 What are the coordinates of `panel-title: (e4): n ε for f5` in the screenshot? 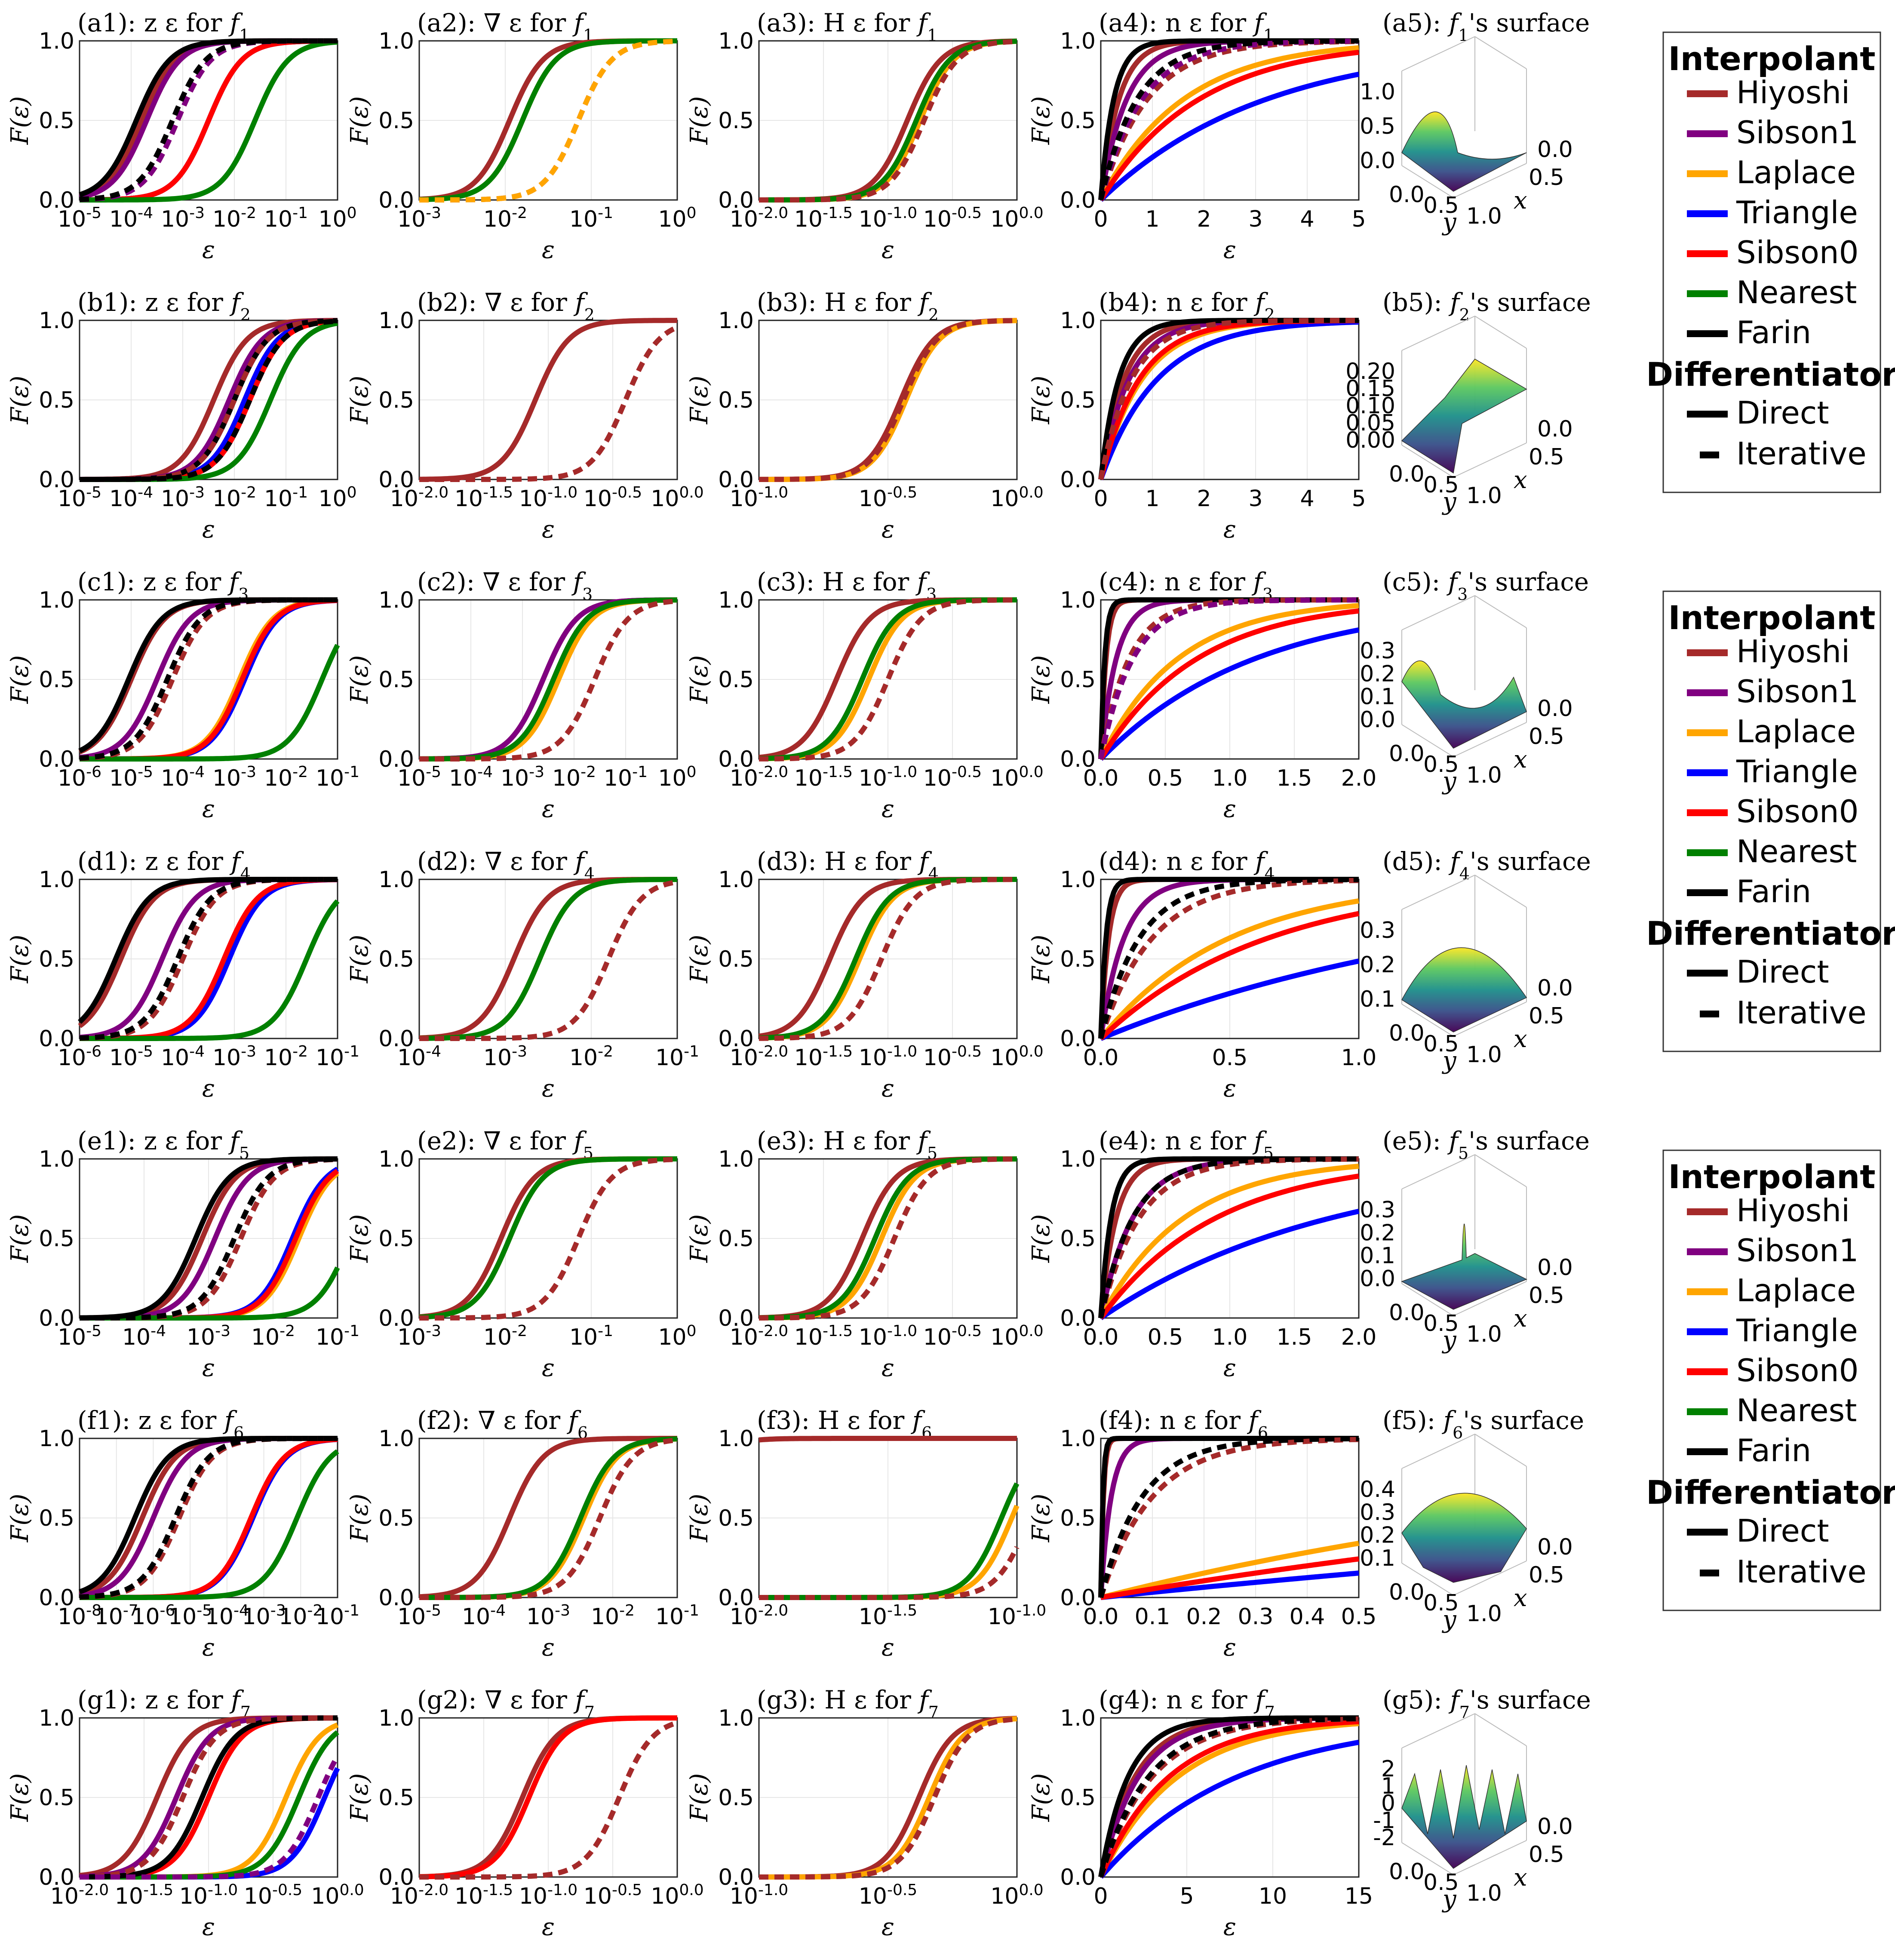 It's located at (1186, 1144).